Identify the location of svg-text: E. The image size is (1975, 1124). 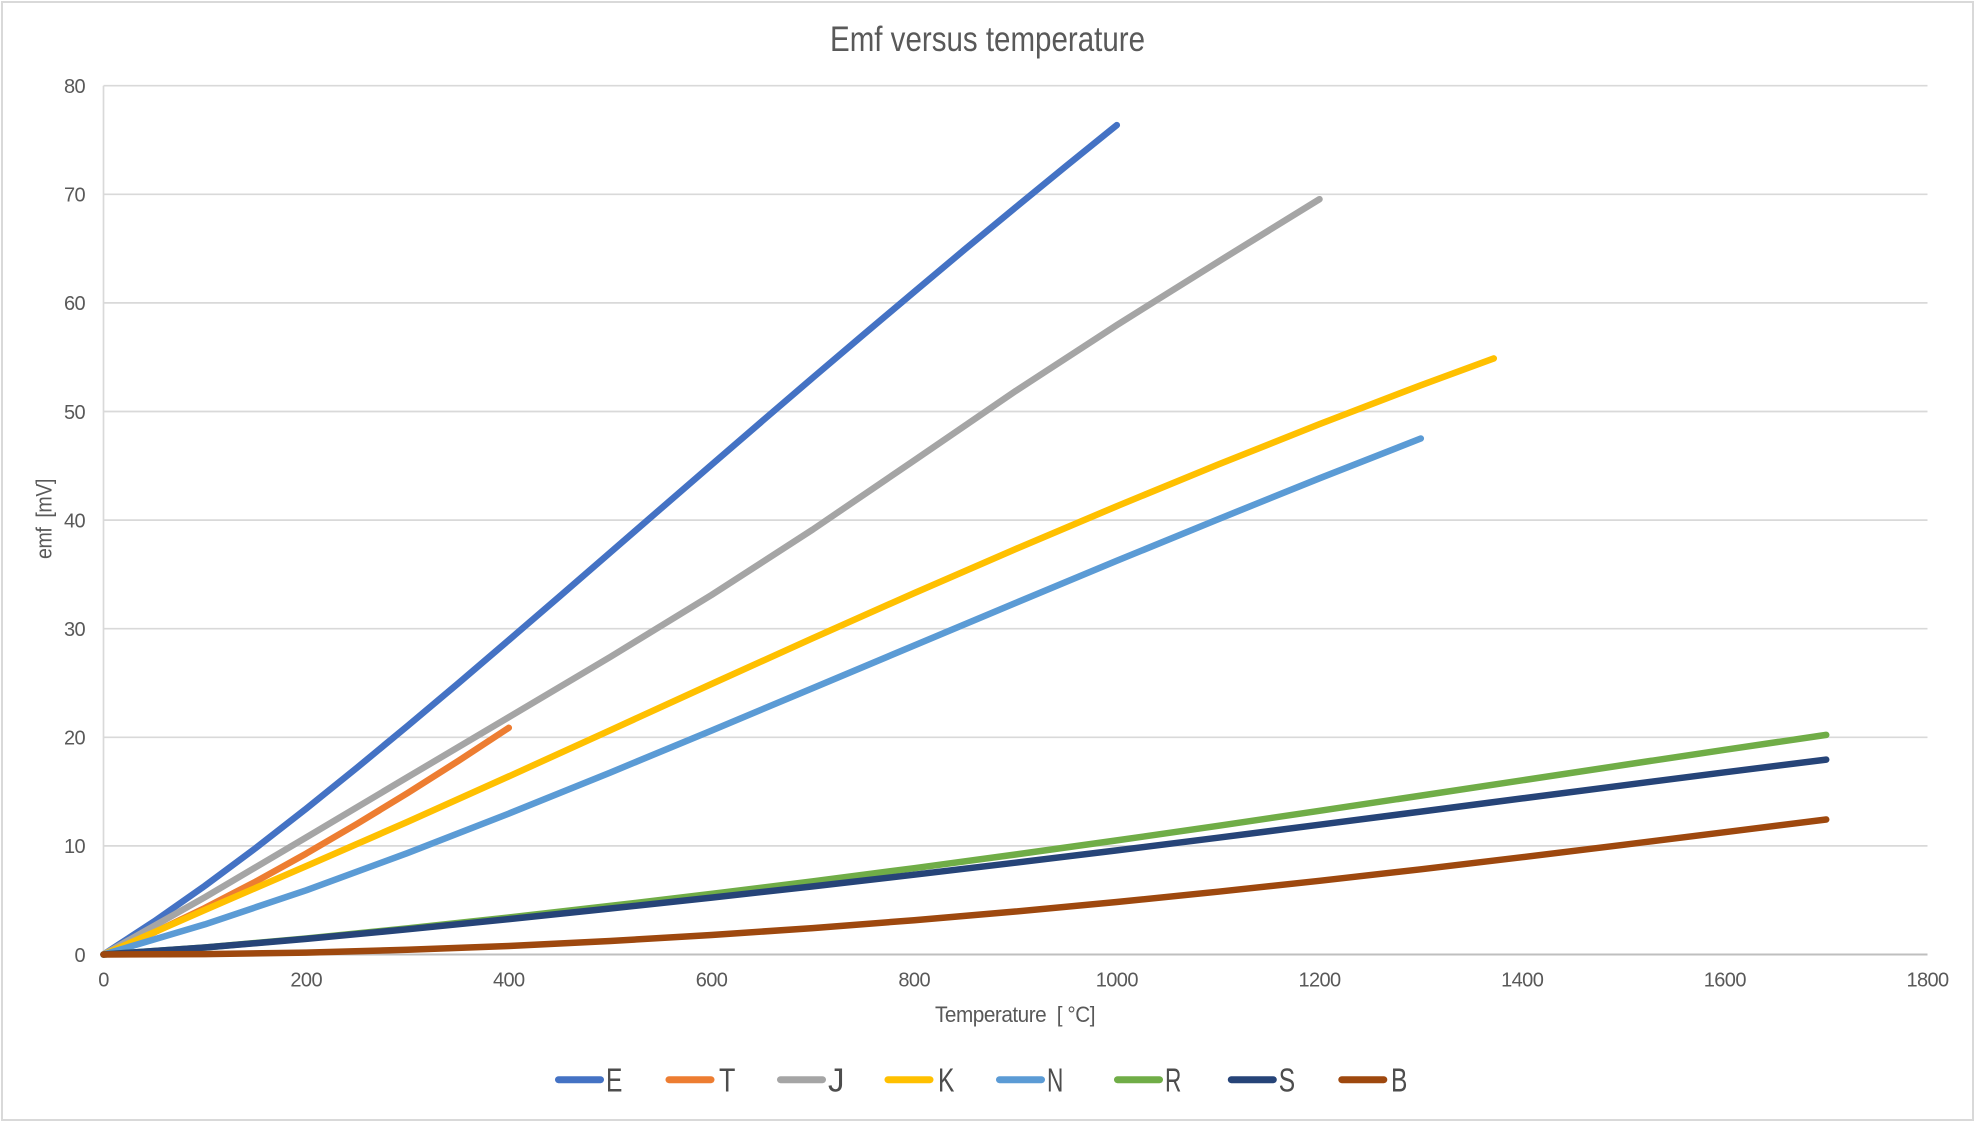
(614, 1080).